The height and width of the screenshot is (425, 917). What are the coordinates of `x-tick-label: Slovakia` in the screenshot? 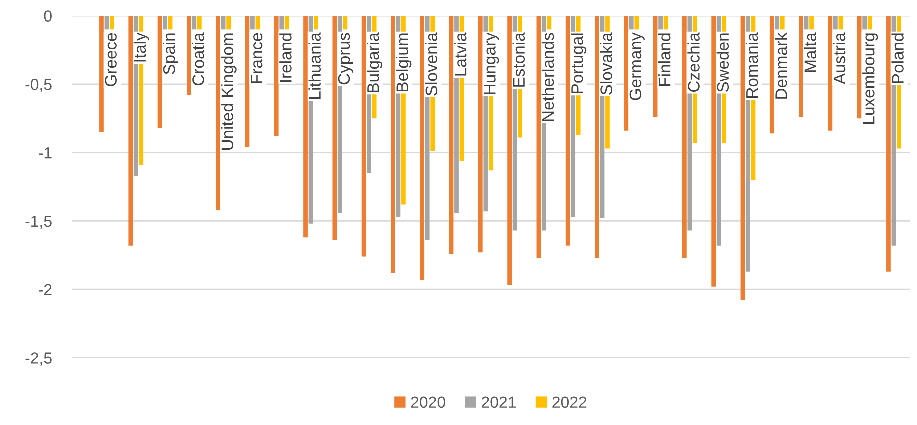 It's located at (606, 63).